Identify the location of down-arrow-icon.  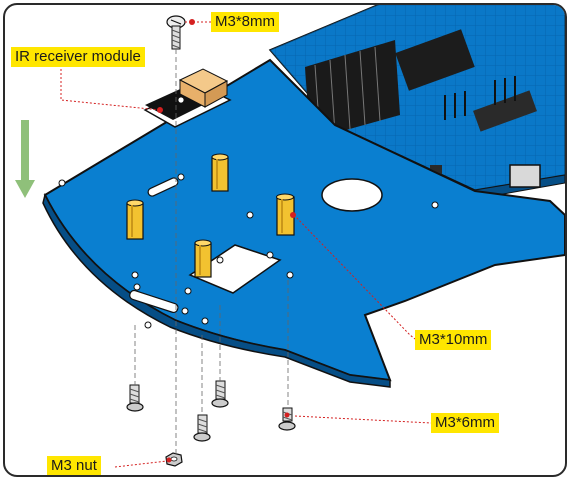
(25, 159).